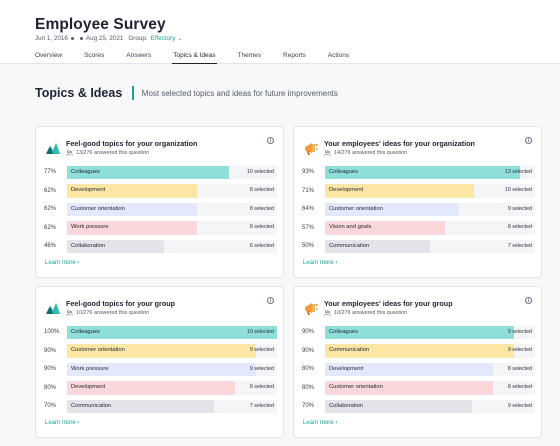 Image resolution: width=560 pixels, height=446 pixels. What do you see at coordinates (311, 148) in the screenshot?
I see `ideas-megaphone-icon` at bounding box center [311, 148].